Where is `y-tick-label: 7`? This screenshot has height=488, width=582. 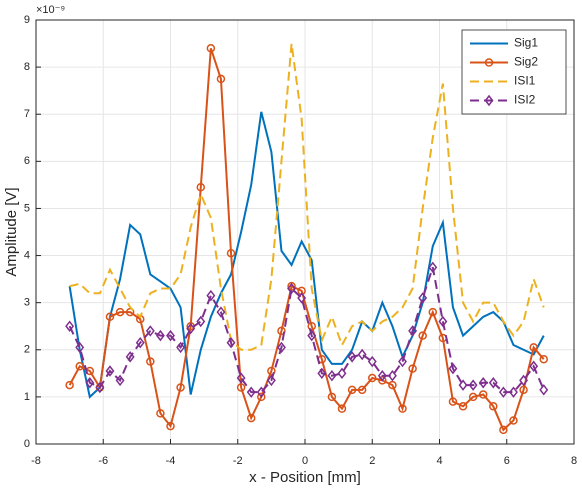 y-tick-label: 7 is located at coordinates (27, 114).